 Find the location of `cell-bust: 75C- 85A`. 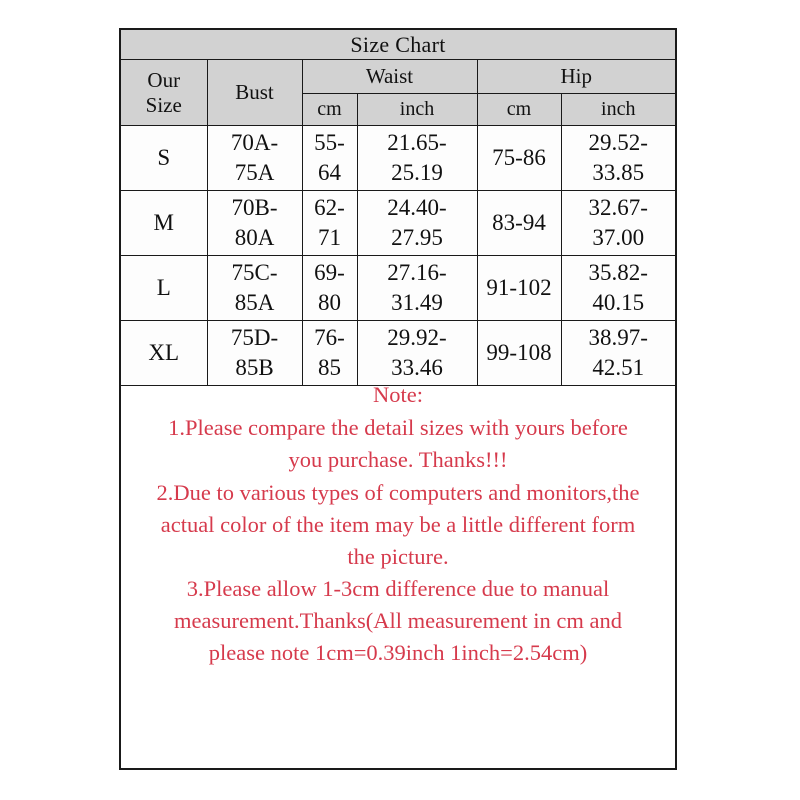

cell-bust: 75C- 85A is located at coordinates (254, 288).